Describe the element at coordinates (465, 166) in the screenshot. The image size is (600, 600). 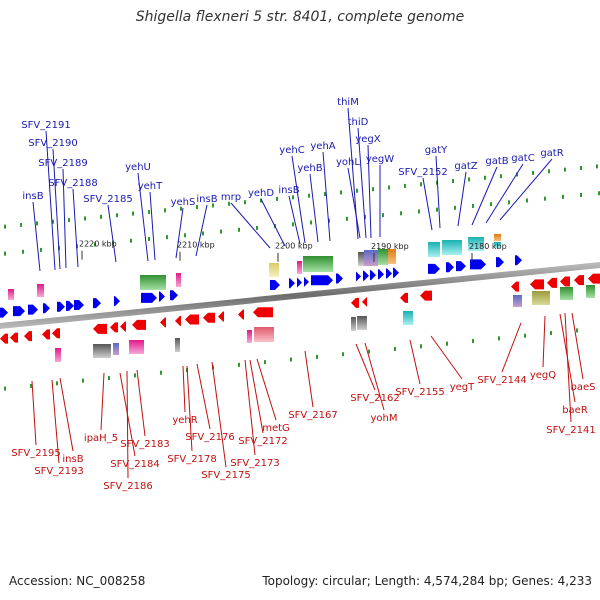
I see `gene-label: gatZ` at that location.